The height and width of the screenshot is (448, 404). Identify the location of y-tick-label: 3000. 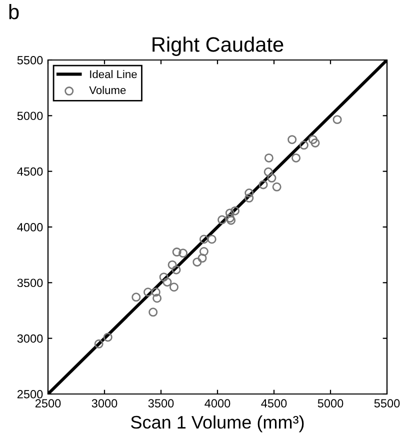
(30, 338).